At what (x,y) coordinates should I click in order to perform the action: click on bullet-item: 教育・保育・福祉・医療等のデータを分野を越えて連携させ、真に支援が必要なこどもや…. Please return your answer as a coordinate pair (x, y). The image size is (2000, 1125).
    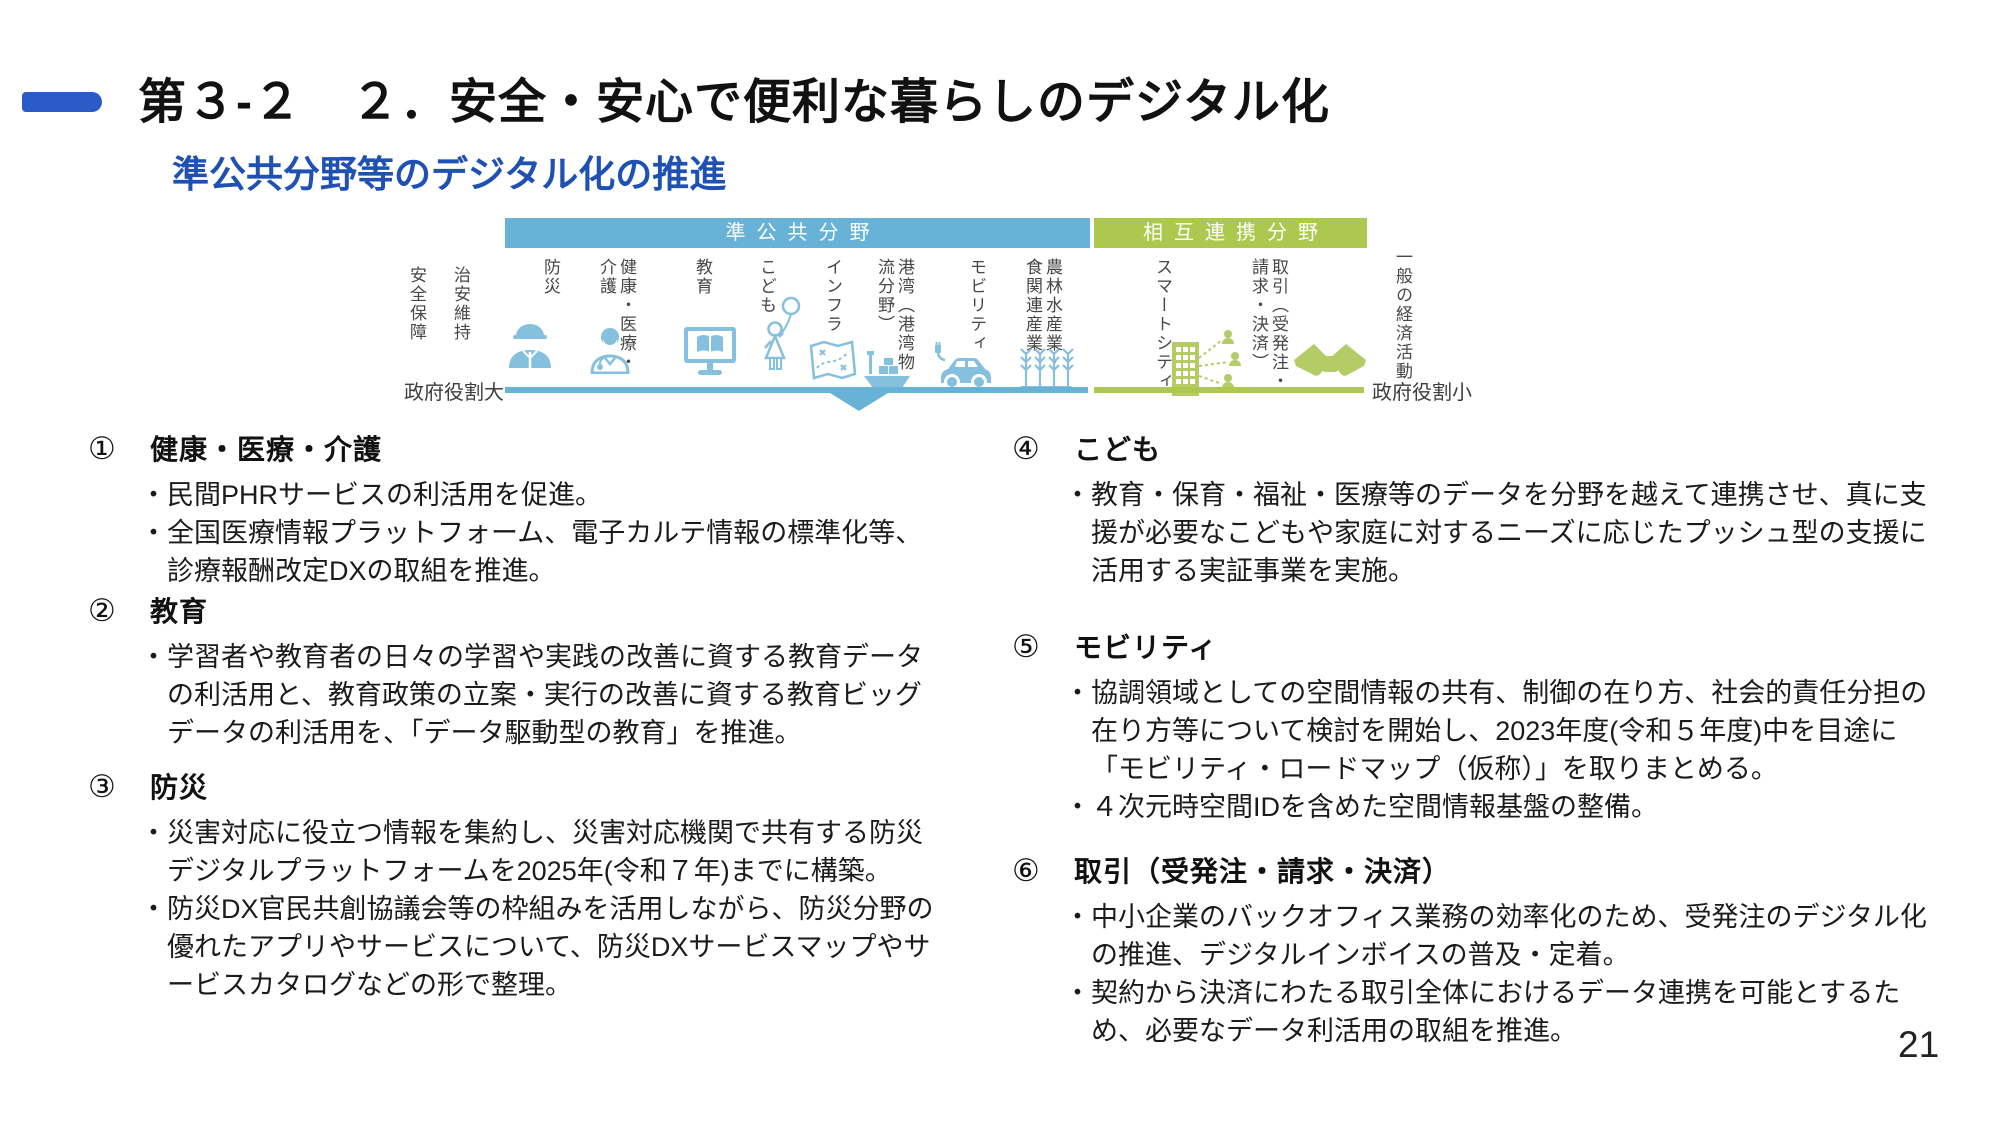
    Looking at the image, I should click on (1498, 533).